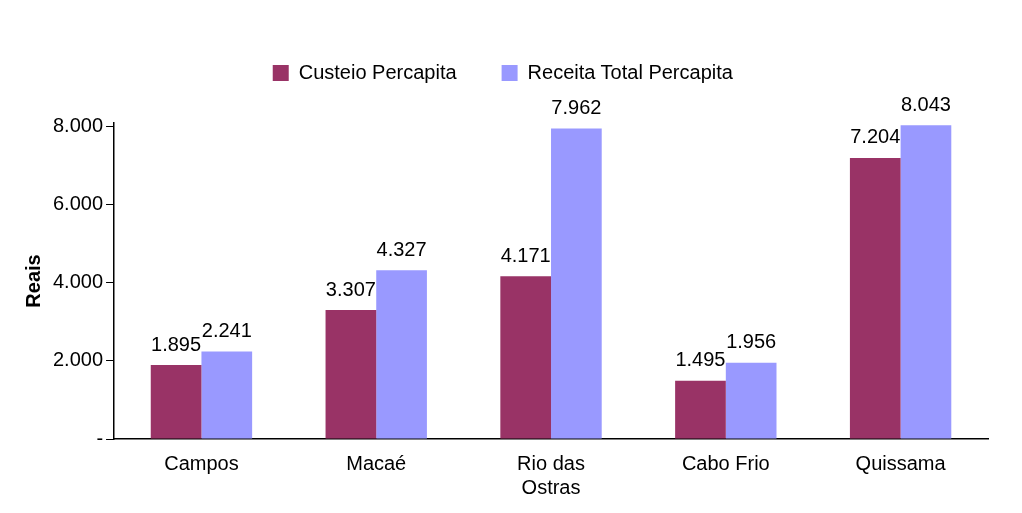 Image resolution: width=1022 pixels, height=513 pixels. I want to click on x-tick-label: Campos, so click(201, 462).